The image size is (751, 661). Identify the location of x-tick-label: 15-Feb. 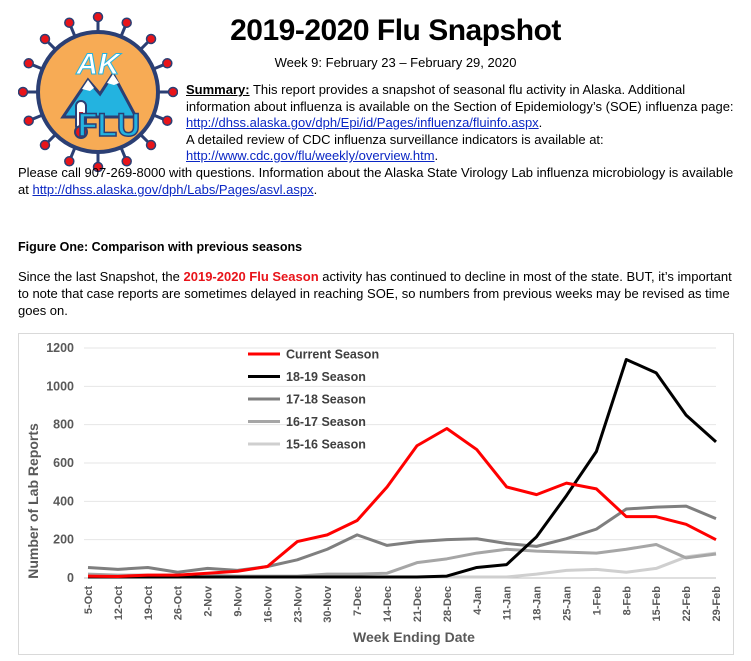
(657, 604).